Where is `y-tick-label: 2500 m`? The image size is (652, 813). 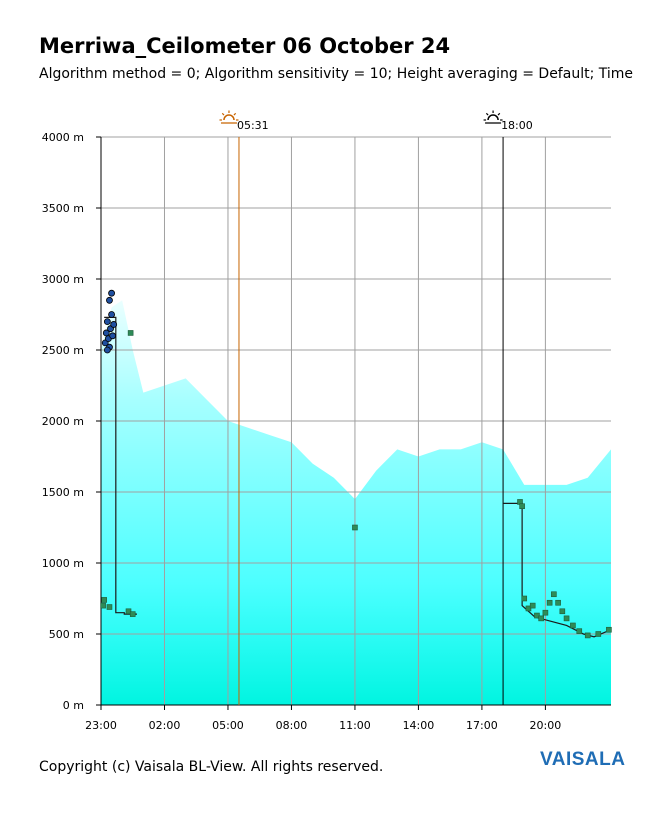
y-tick-label: 2500 m is located at coordinates (63, 350).